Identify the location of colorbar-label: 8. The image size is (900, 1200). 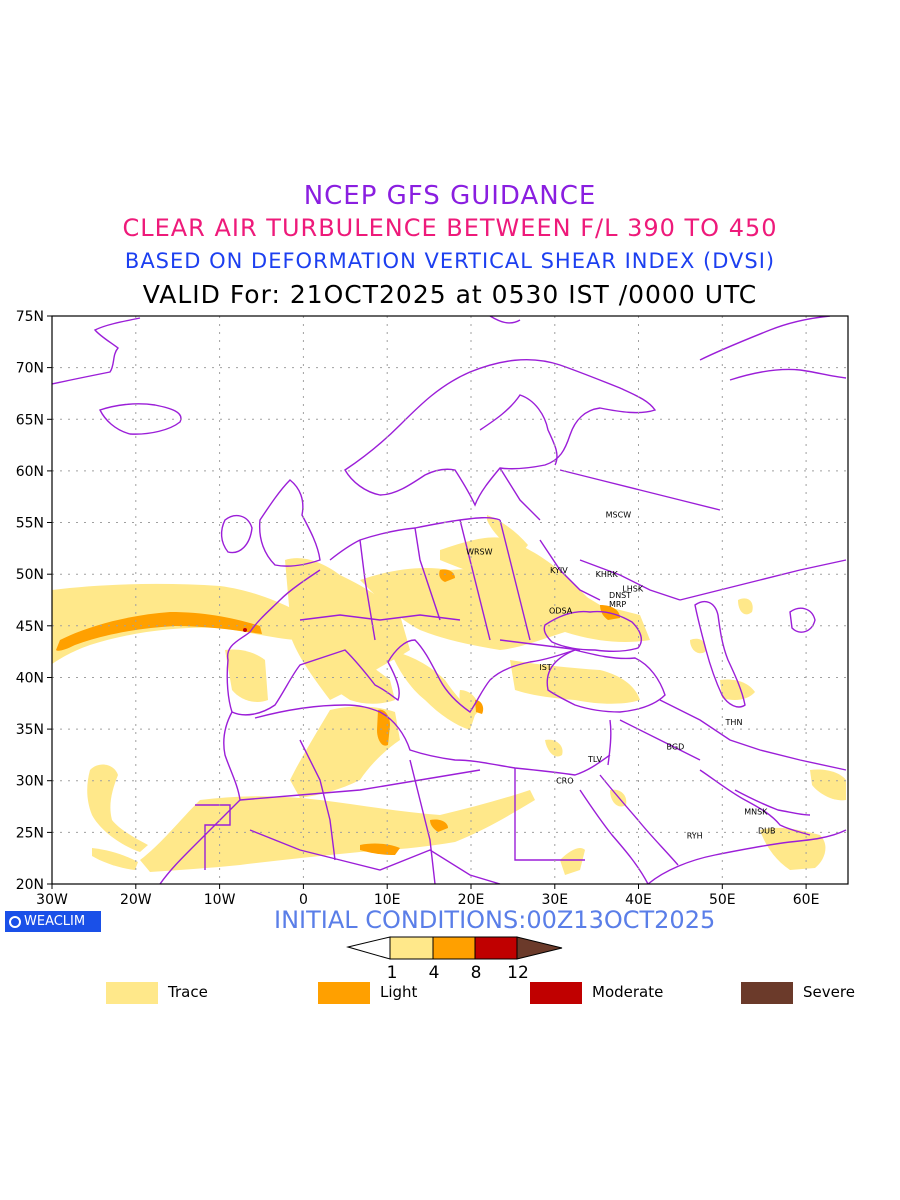
(476, 972).